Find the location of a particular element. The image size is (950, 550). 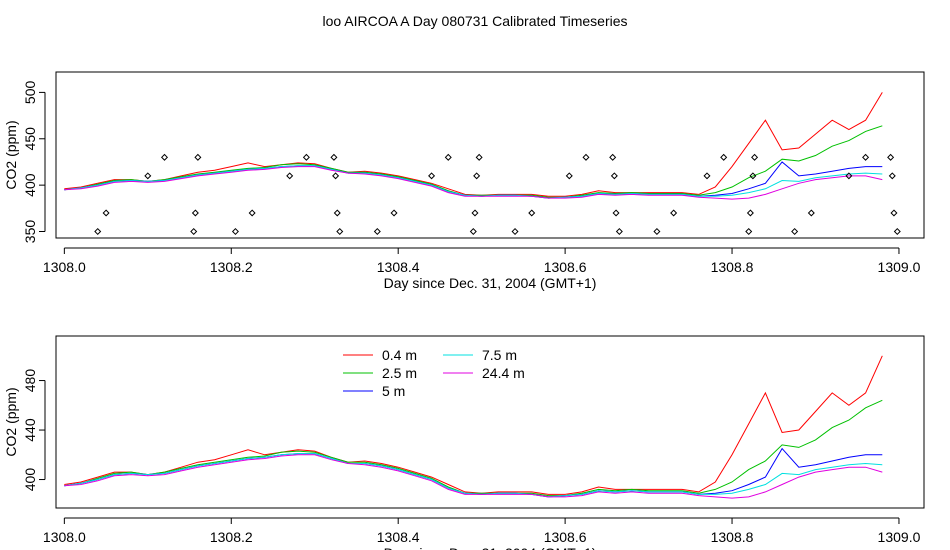

legend-entry: 5 m is located at coordinates (374, 391).